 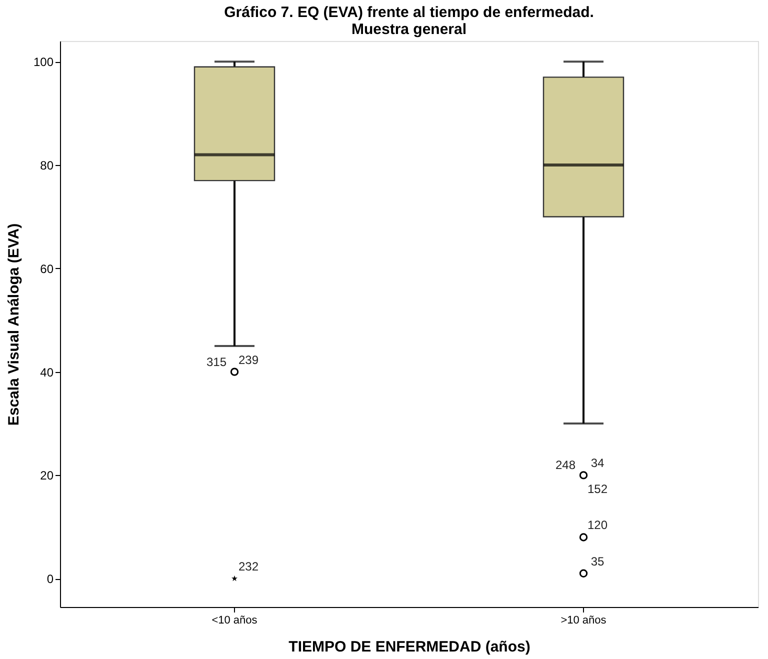 What do you see at coordinates (50, 579) in the screenshot?
I see `y-tick-label: 0` at bounding box center [50, 579].